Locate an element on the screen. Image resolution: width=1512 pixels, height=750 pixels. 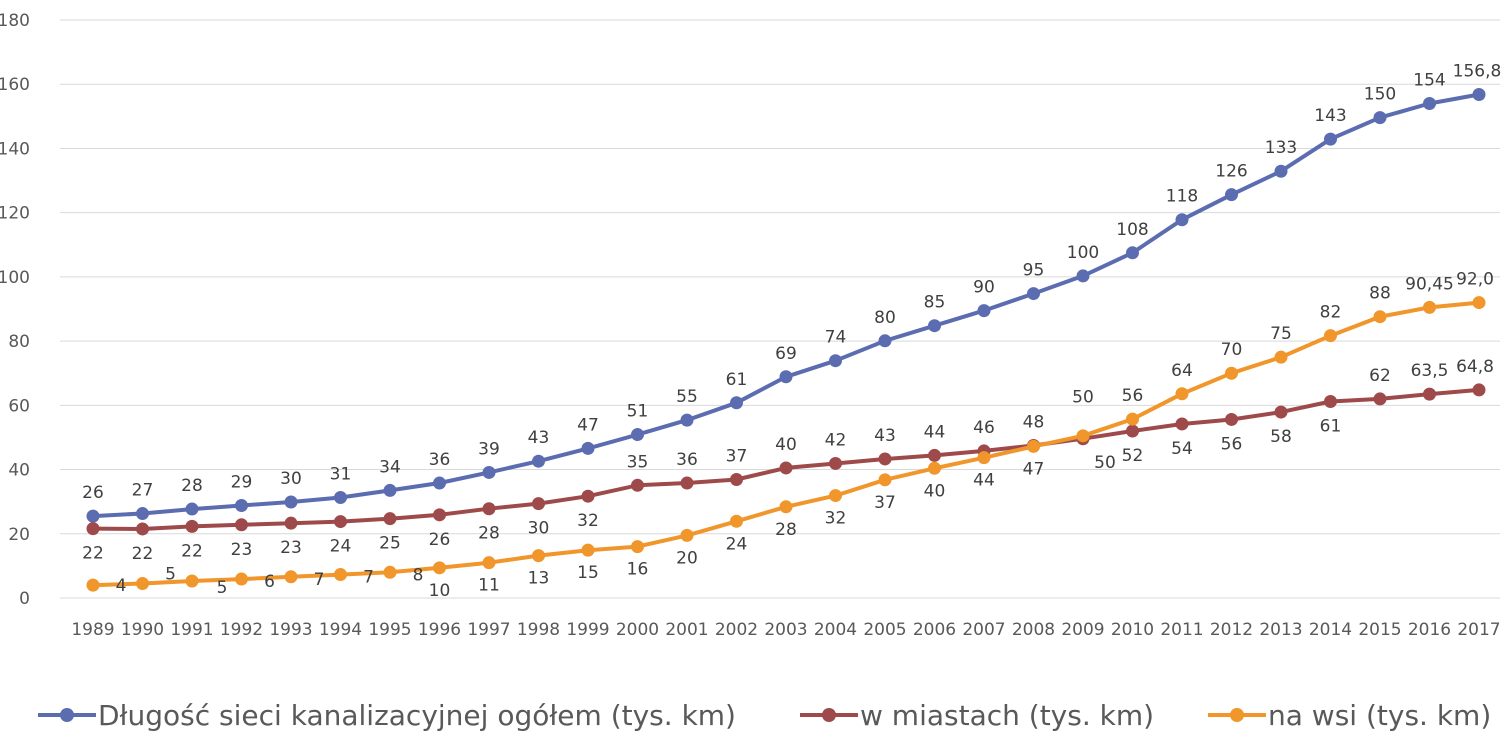
x-tick-label: 2014 is located at coordinates (1330, 630).